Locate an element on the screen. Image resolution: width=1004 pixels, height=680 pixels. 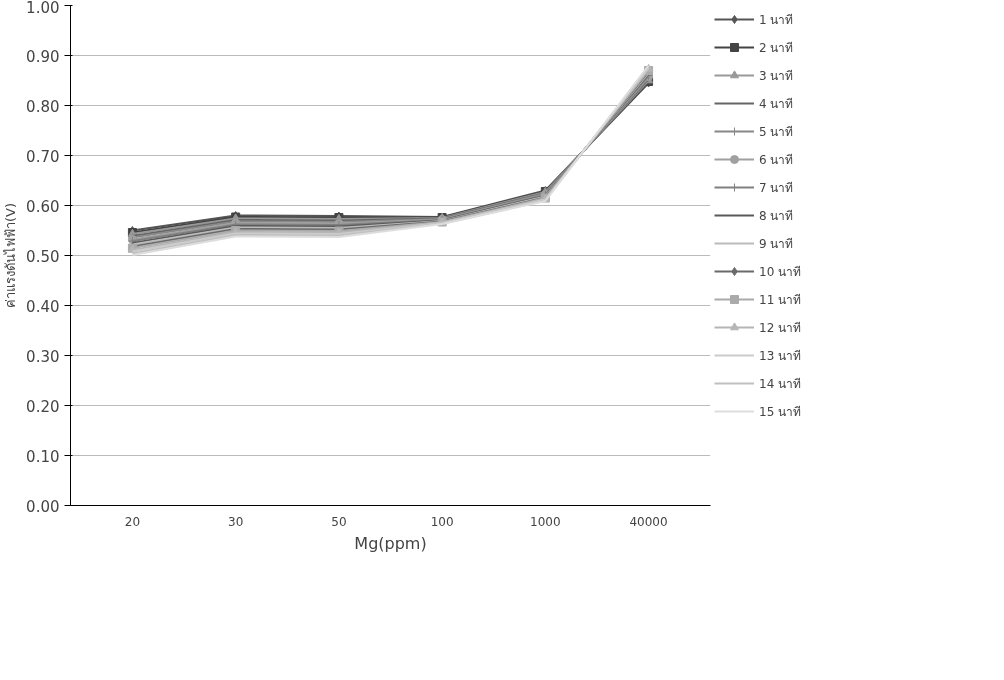
legend-label: 13 นาที is located at coordinates (781, 356).